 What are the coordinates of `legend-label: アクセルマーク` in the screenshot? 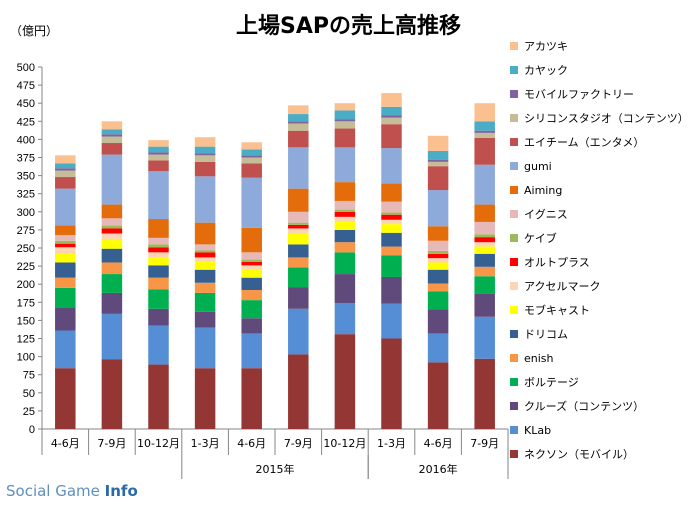 It's located at (562, 286).